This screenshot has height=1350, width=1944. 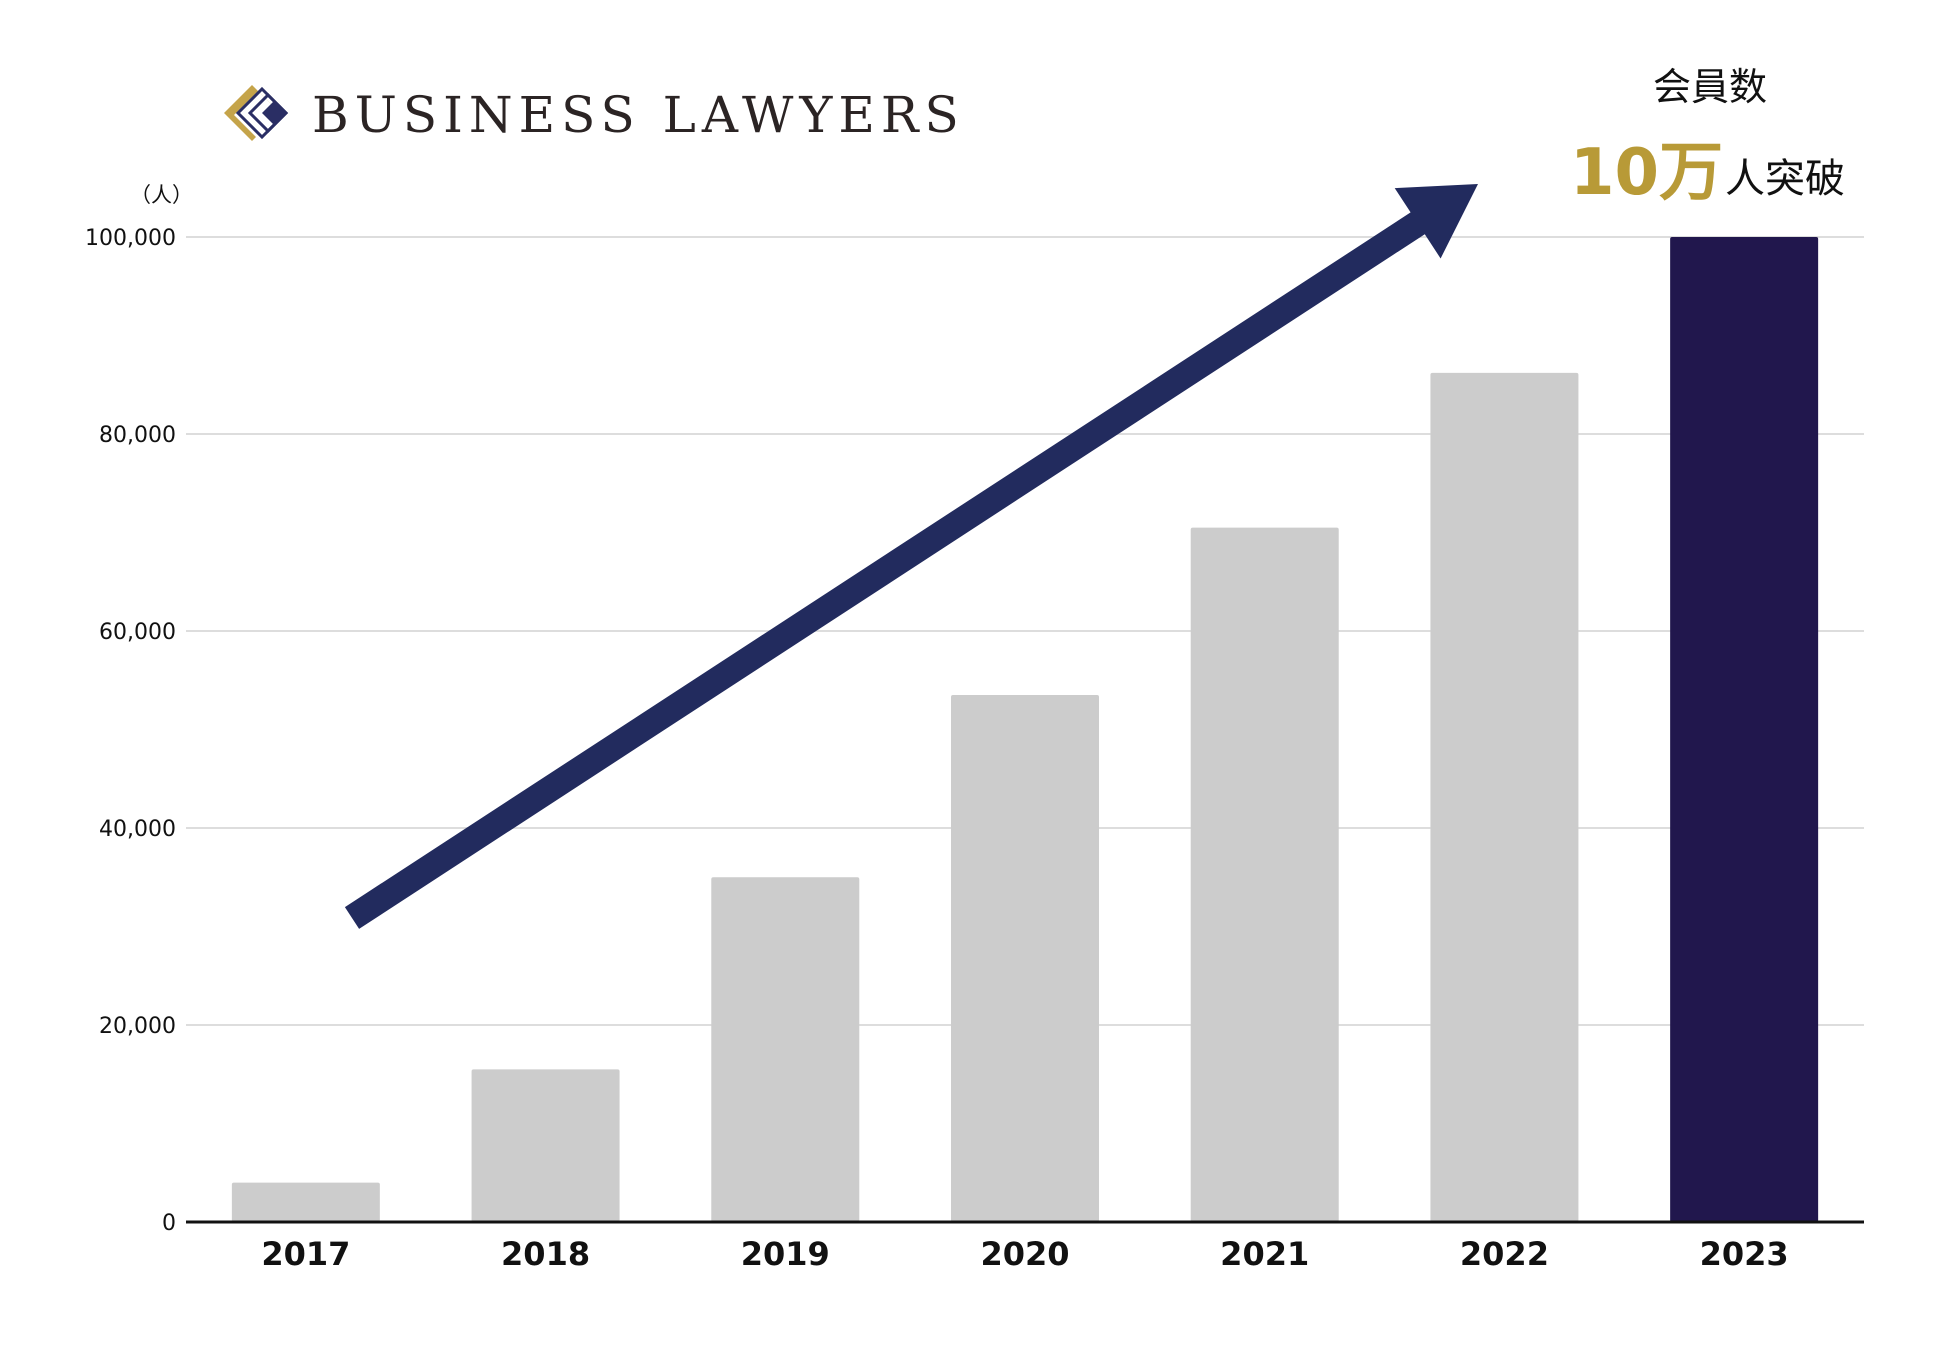 I want to click on x-tick-label: 2018, so click(x=545, y=1254).